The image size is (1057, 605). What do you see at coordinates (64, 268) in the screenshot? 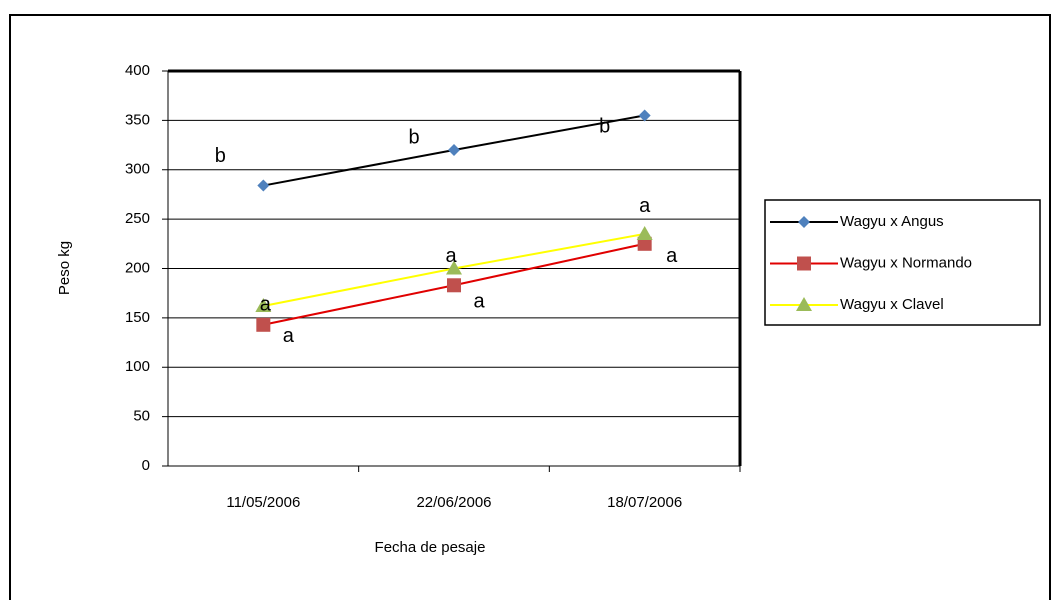
I see `y-axis-label: Peso kg` at bounding box center [64, 268].